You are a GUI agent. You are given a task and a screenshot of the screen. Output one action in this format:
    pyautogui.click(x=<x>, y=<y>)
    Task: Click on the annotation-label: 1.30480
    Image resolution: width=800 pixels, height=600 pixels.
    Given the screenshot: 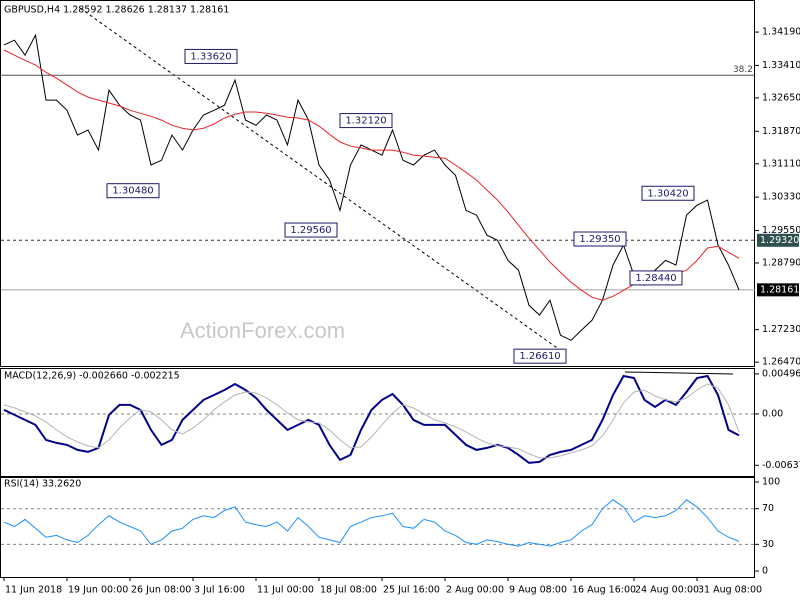 What is the action you would take?
    pyautogui.click(x=132, y=191)
    